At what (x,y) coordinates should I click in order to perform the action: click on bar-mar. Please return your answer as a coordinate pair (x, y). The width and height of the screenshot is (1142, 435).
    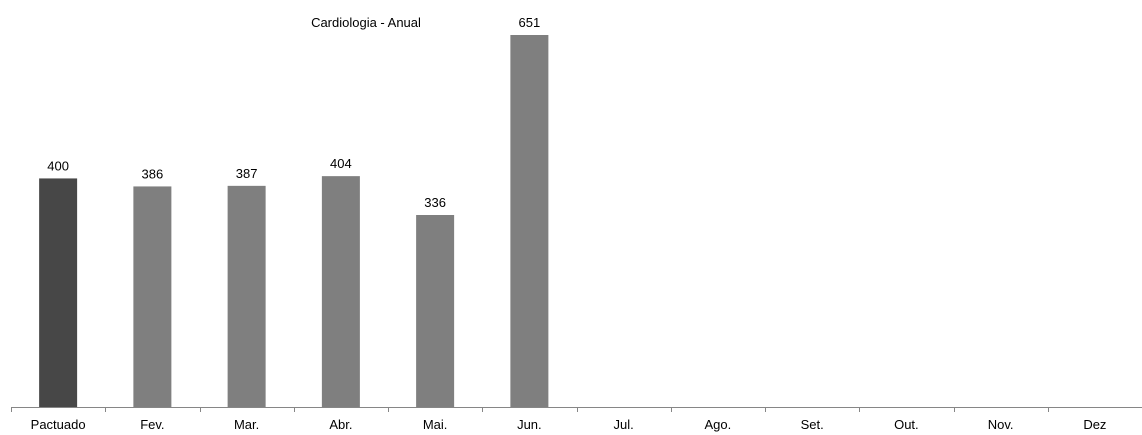
    Looking at the image, I should click on (246, 296).